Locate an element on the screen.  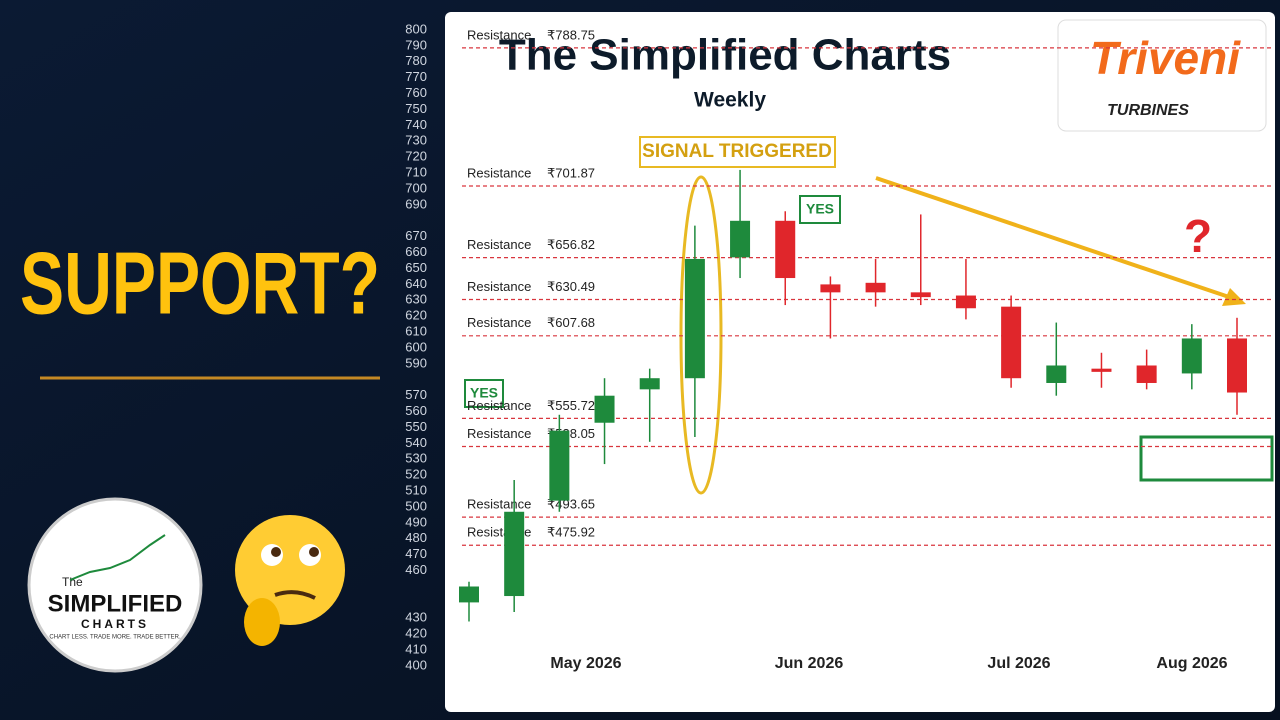
y-tick-label: 520 is located at coordinates (416, 474).